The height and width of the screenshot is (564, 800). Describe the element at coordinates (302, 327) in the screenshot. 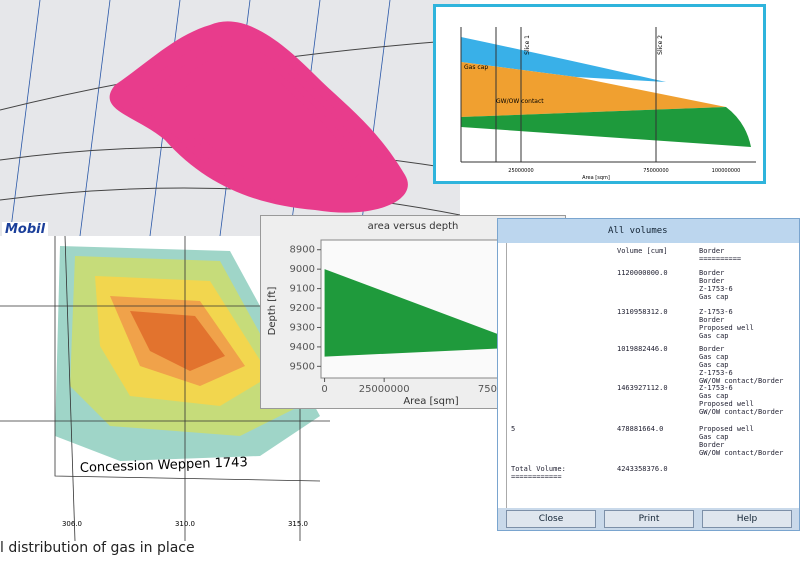

I see `y-tick-label: 9300` at that location.